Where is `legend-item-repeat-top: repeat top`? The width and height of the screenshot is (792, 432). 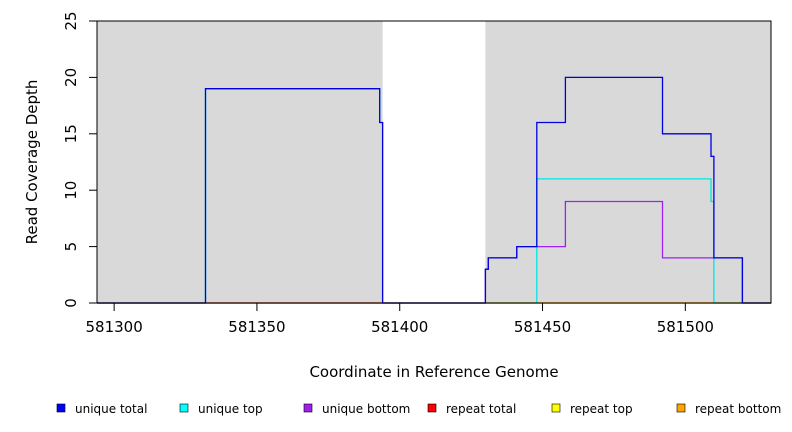 legend-item-repeat-top: repeat top is located at coordinates (592, 409).